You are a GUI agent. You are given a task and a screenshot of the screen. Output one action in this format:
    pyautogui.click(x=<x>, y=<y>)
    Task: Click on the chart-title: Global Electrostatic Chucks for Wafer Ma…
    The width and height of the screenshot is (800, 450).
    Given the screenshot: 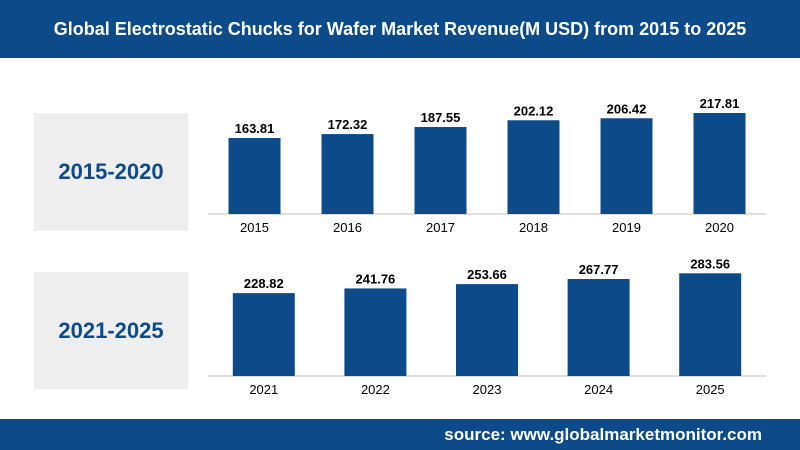 What is the action you would take?
    pyautogui.click(x=400, y=28)
    